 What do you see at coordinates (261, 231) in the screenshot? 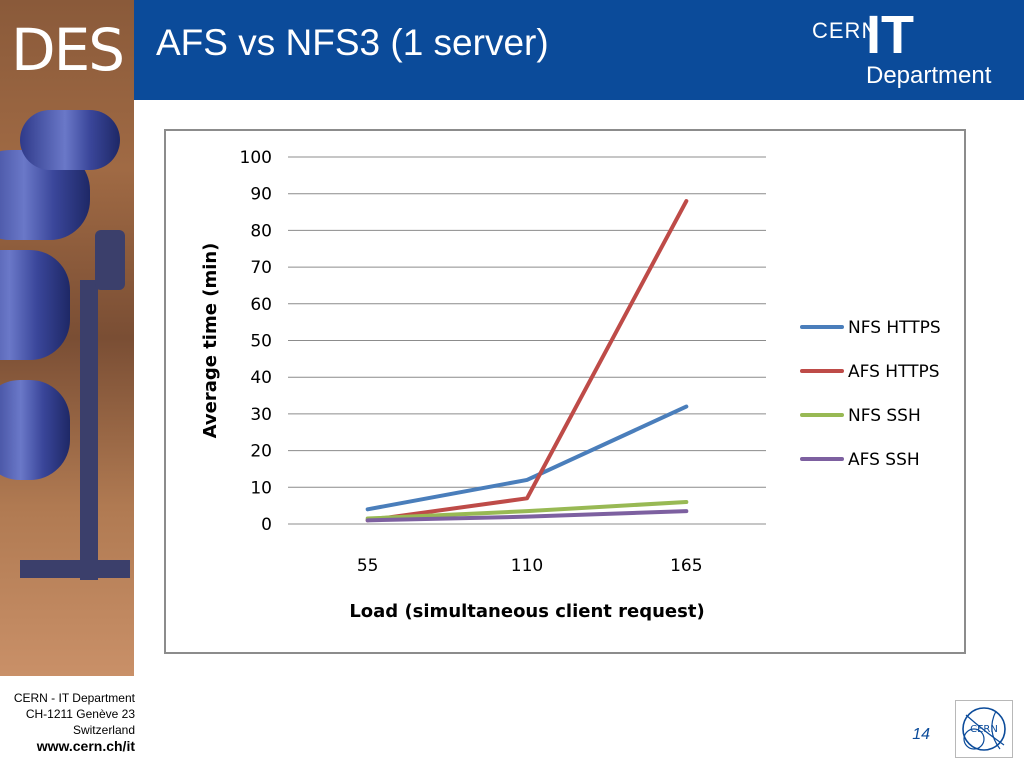
I see `y-tick-label: 80` at bounding box center [261, 231].